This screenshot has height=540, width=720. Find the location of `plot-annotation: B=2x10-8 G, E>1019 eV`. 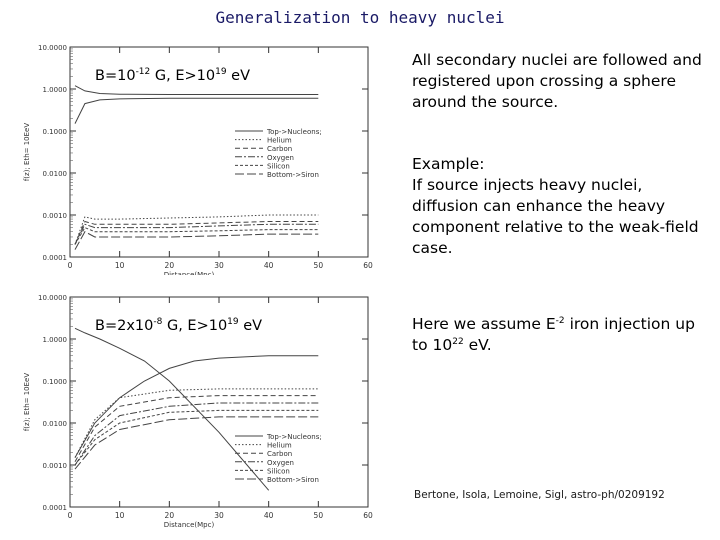

plot-annotation: B=2x10-8 G, E>1019 eV is located at coordinates (178, 325).